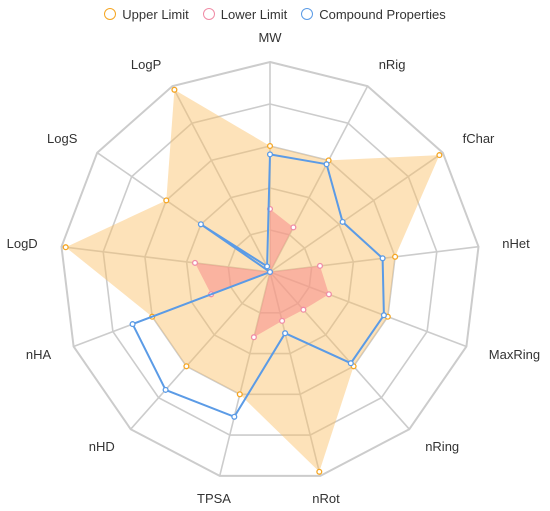 This screenshot has height=511, width=550. Describe the element at coordinates (382, 14) in the screenshot. I see `legend-label: Compound Properties` at that location.